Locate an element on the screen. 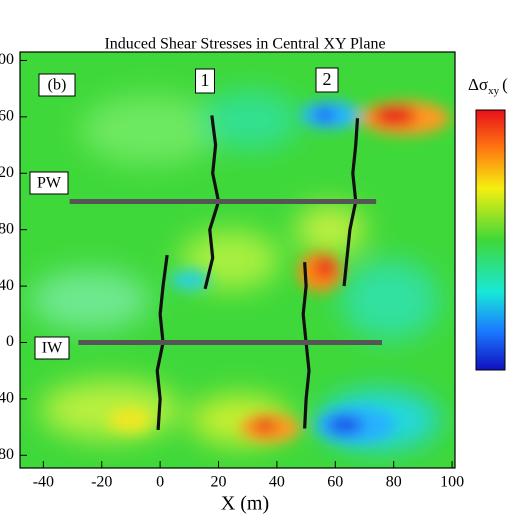  annotation: (b) is located at coordinates (57, 85).